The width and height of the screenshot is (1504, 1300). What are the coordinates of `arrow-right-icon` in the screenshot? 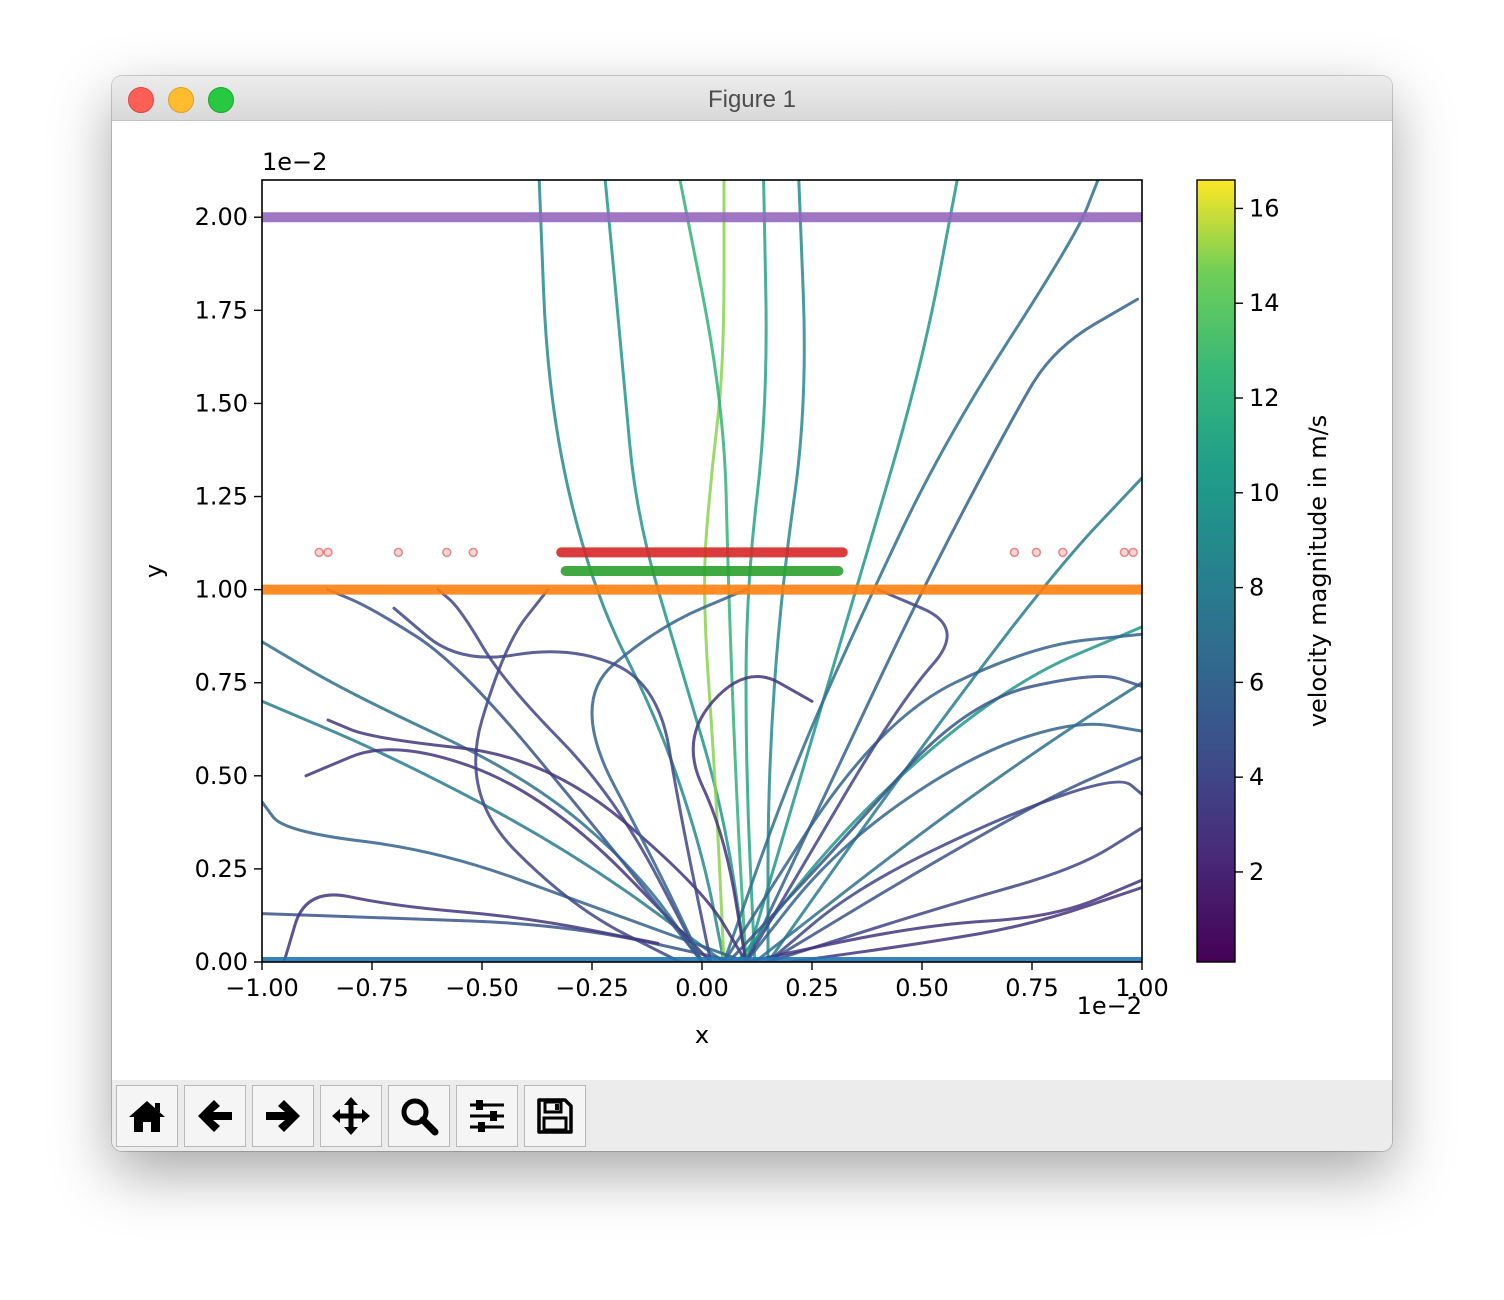 It's located at (283, 1116).